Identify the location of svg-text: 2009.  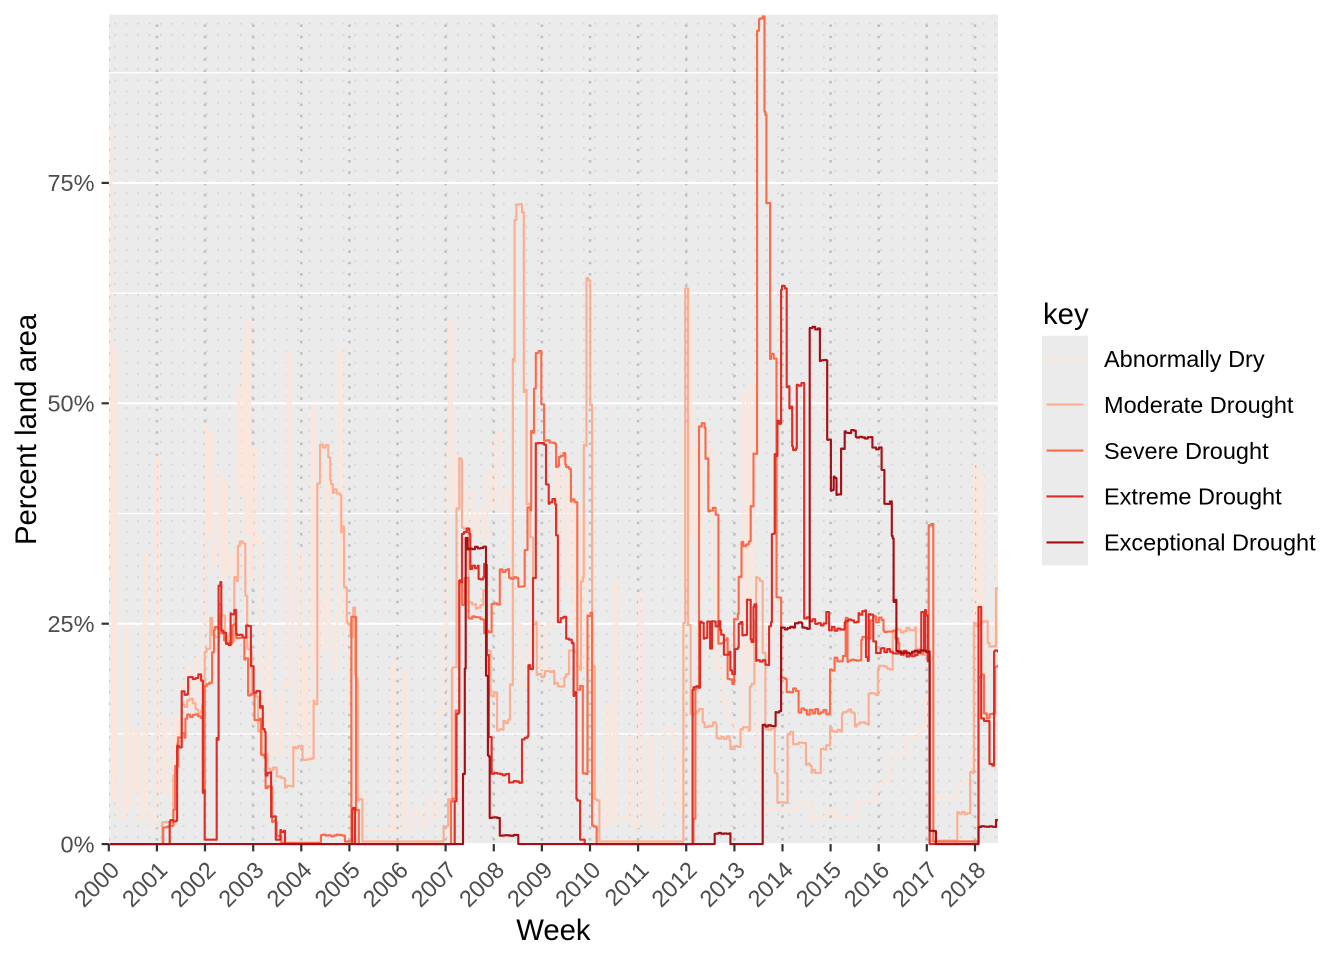
(529, 884).